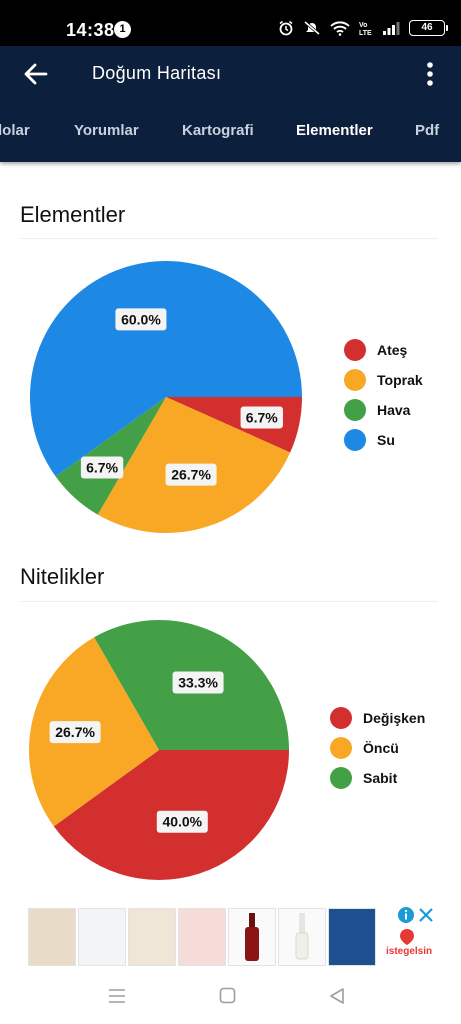  I want to click on home-icon, so click(227, 995).